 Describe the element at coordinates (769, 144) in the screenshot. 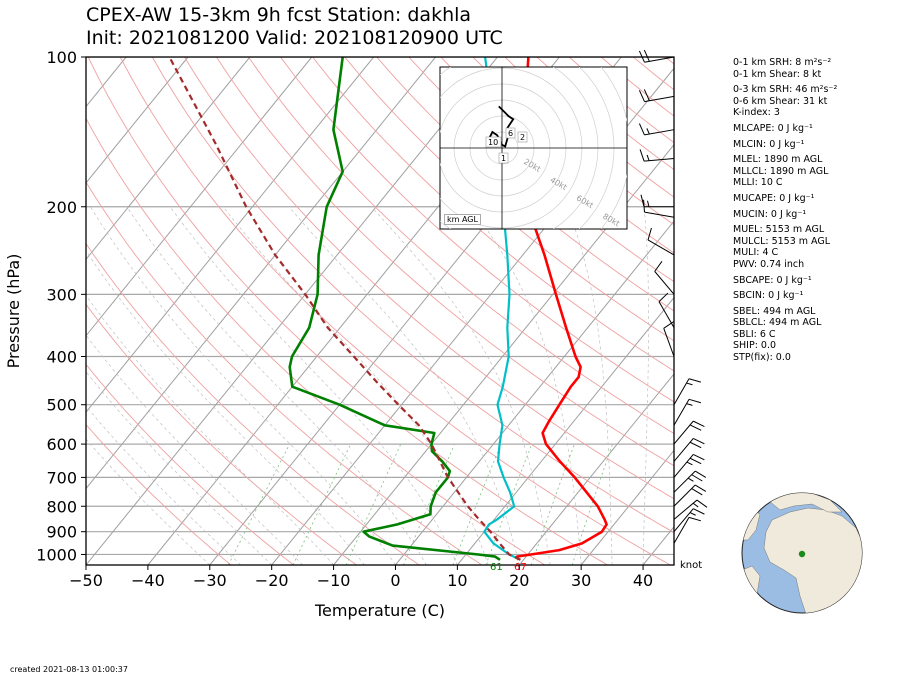

I see `index-line: MLCIN: 0 J kg⁻¹` at that location.